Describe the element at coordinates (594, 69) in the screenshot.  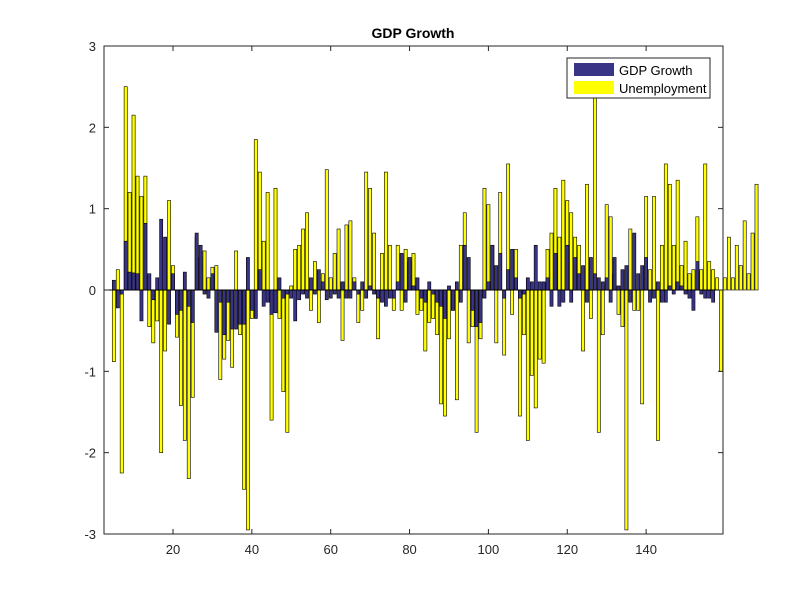
I see `legend-swatch-gdp` at that location.